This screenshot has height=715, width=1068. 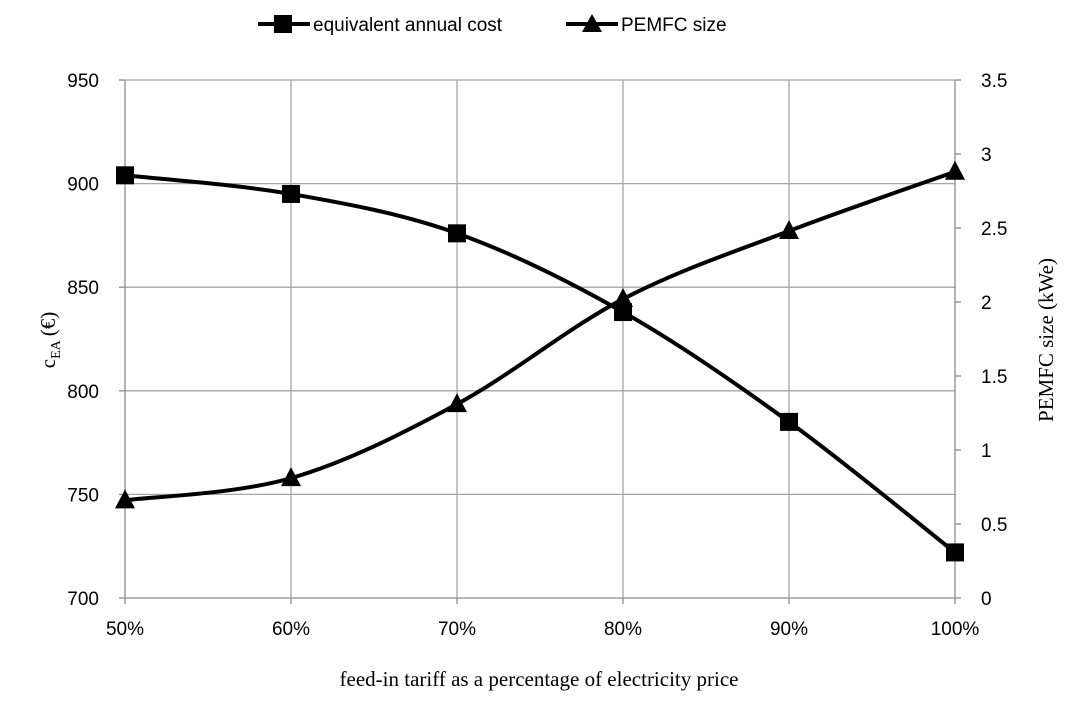 I want to click on legend-marker-square, so click(x=283, y=24).